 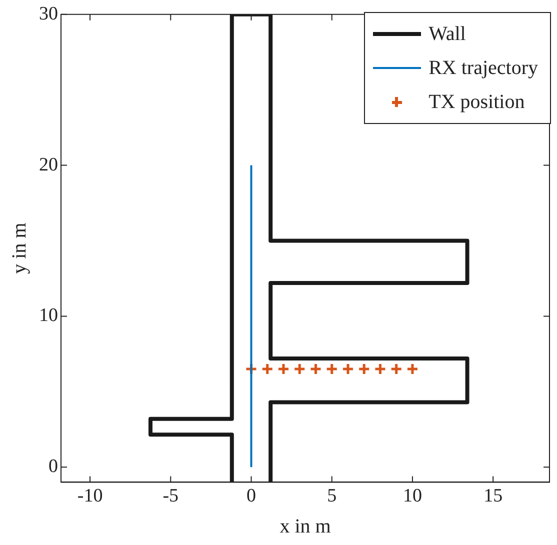 What do you see at coordinates (48, 315) in the screenshot?
I see `y-tick-label: 10` at bounding box center [48, 315].